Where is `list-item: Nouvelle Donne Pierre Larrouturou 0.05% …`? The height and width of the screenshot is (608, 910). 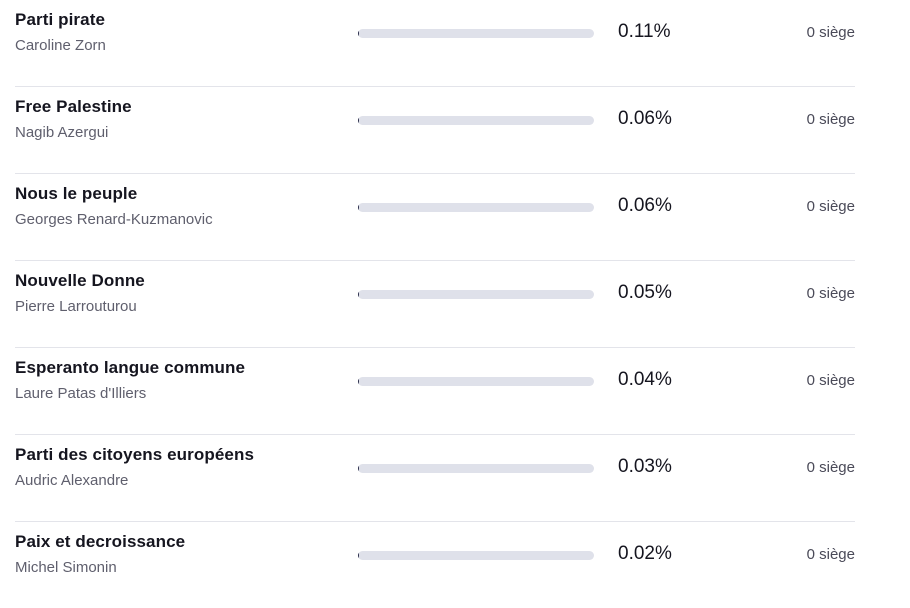 list-item: Nouvelle Donne Pierre Larrouturou 0.05% … is located at coordinates (435, 304).